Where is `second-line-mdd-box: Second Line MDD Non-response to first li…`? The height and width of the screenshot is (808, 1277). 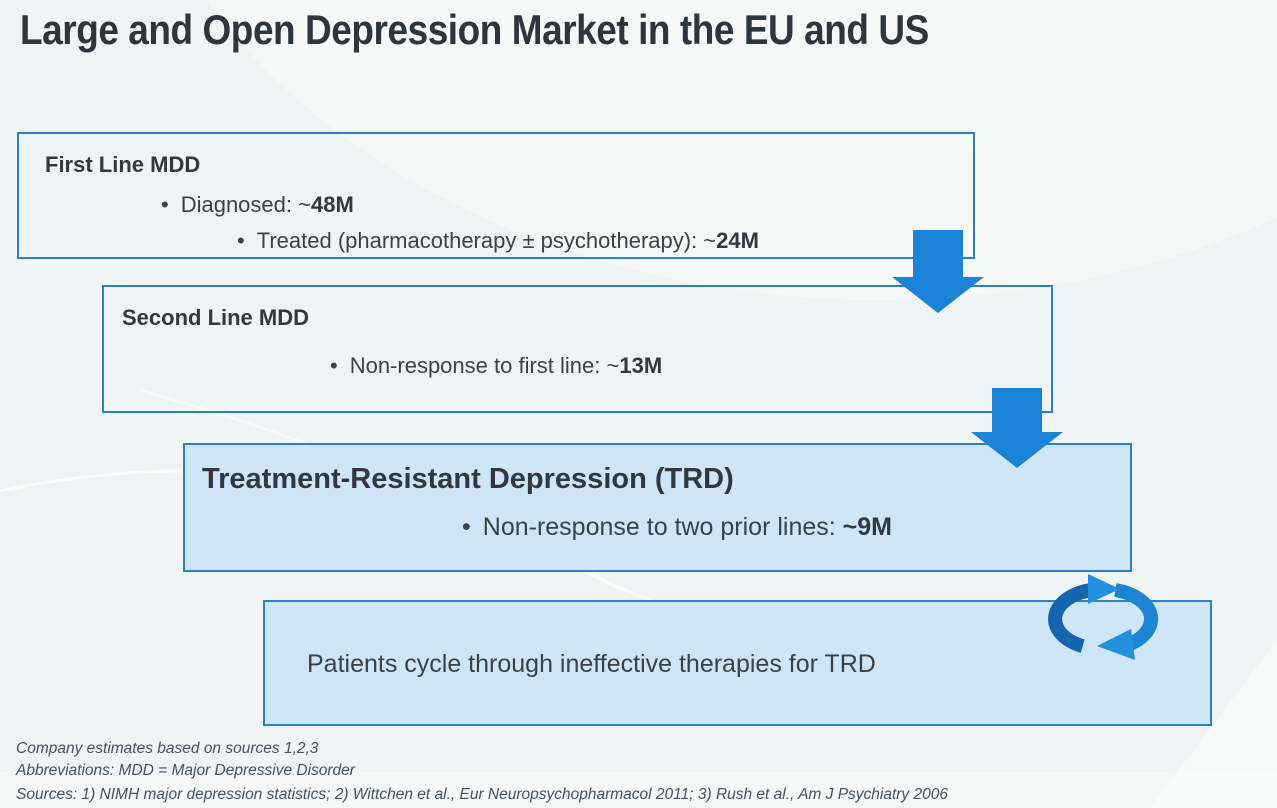
second-line-mdd-box: Second Line MDD Non-response to first li… is located at coordinates (577, 349).